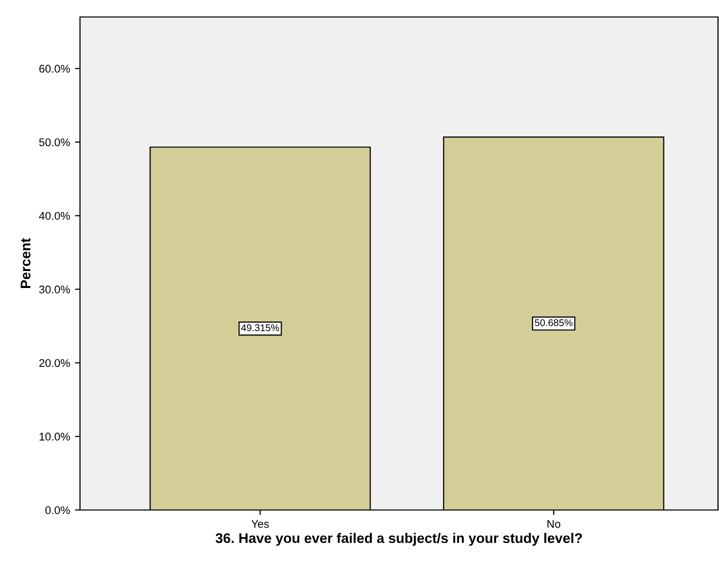 The height and width of the screenshot is (587, 719). I want to click on y-tick-label: 60.0%, so click(54, 68).